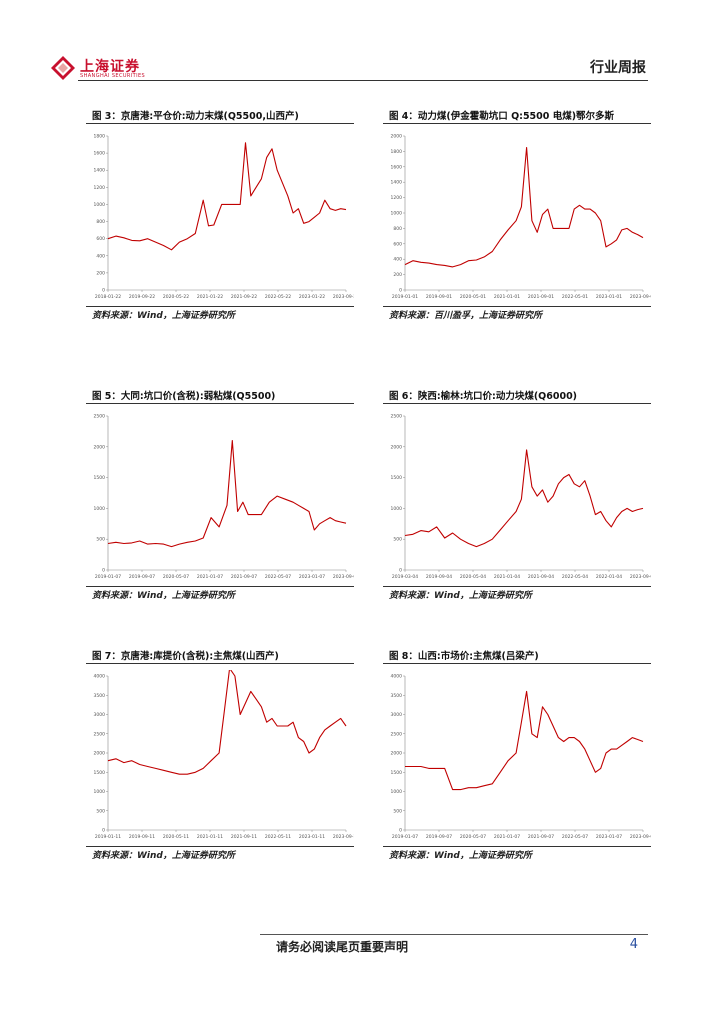 Image resolution: width=724 pixels, height=1024 pixels. I want to click on figure-title: 图 7：京唐港:库提价(含税):主焦煤(山西产), so click(185, 656).